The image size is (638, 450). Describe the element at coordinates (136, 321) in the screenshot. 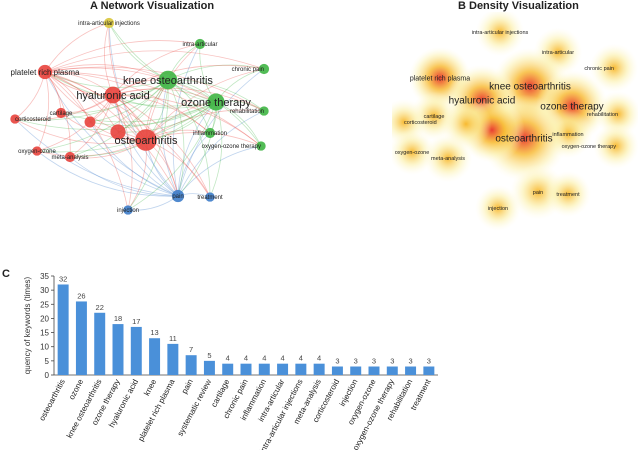

I see `bar-value-label: 17` at that location.